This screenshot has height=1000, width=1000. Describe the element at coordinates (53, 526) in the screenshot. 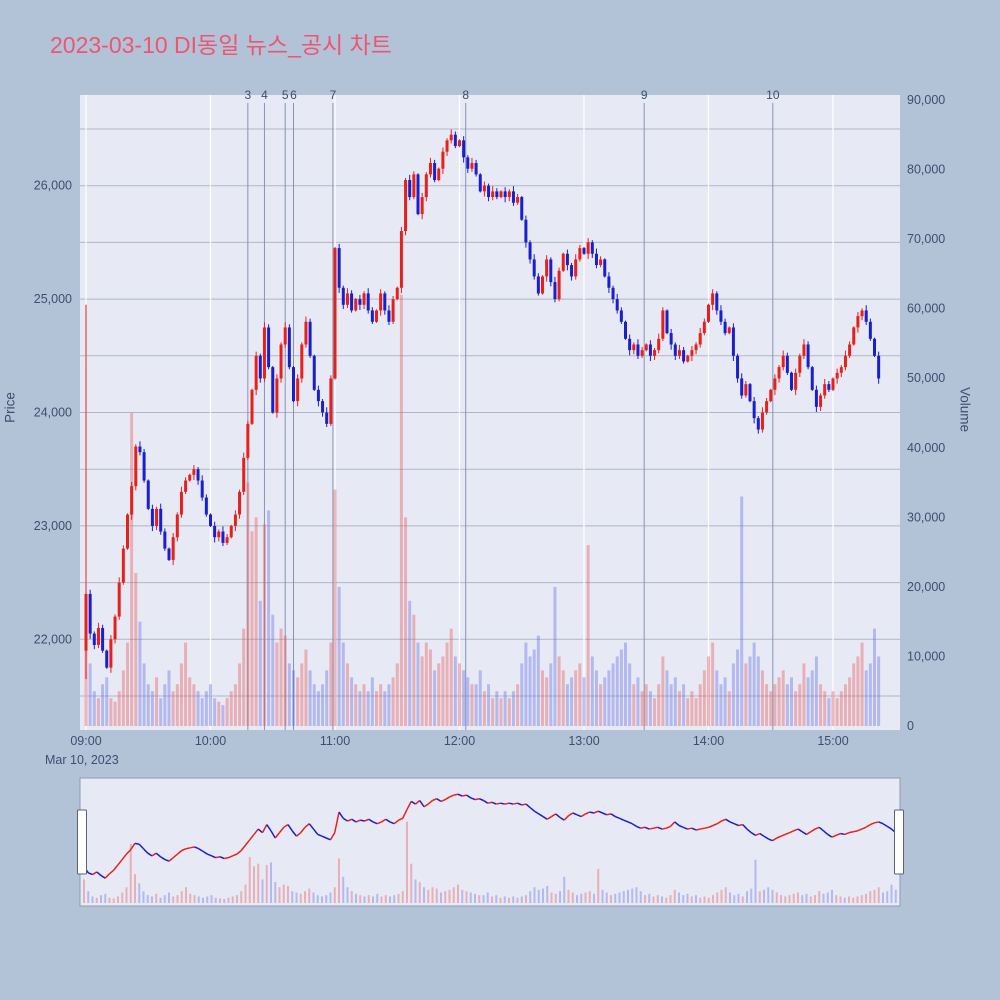

I see `svg-text: 23,000` at that location.